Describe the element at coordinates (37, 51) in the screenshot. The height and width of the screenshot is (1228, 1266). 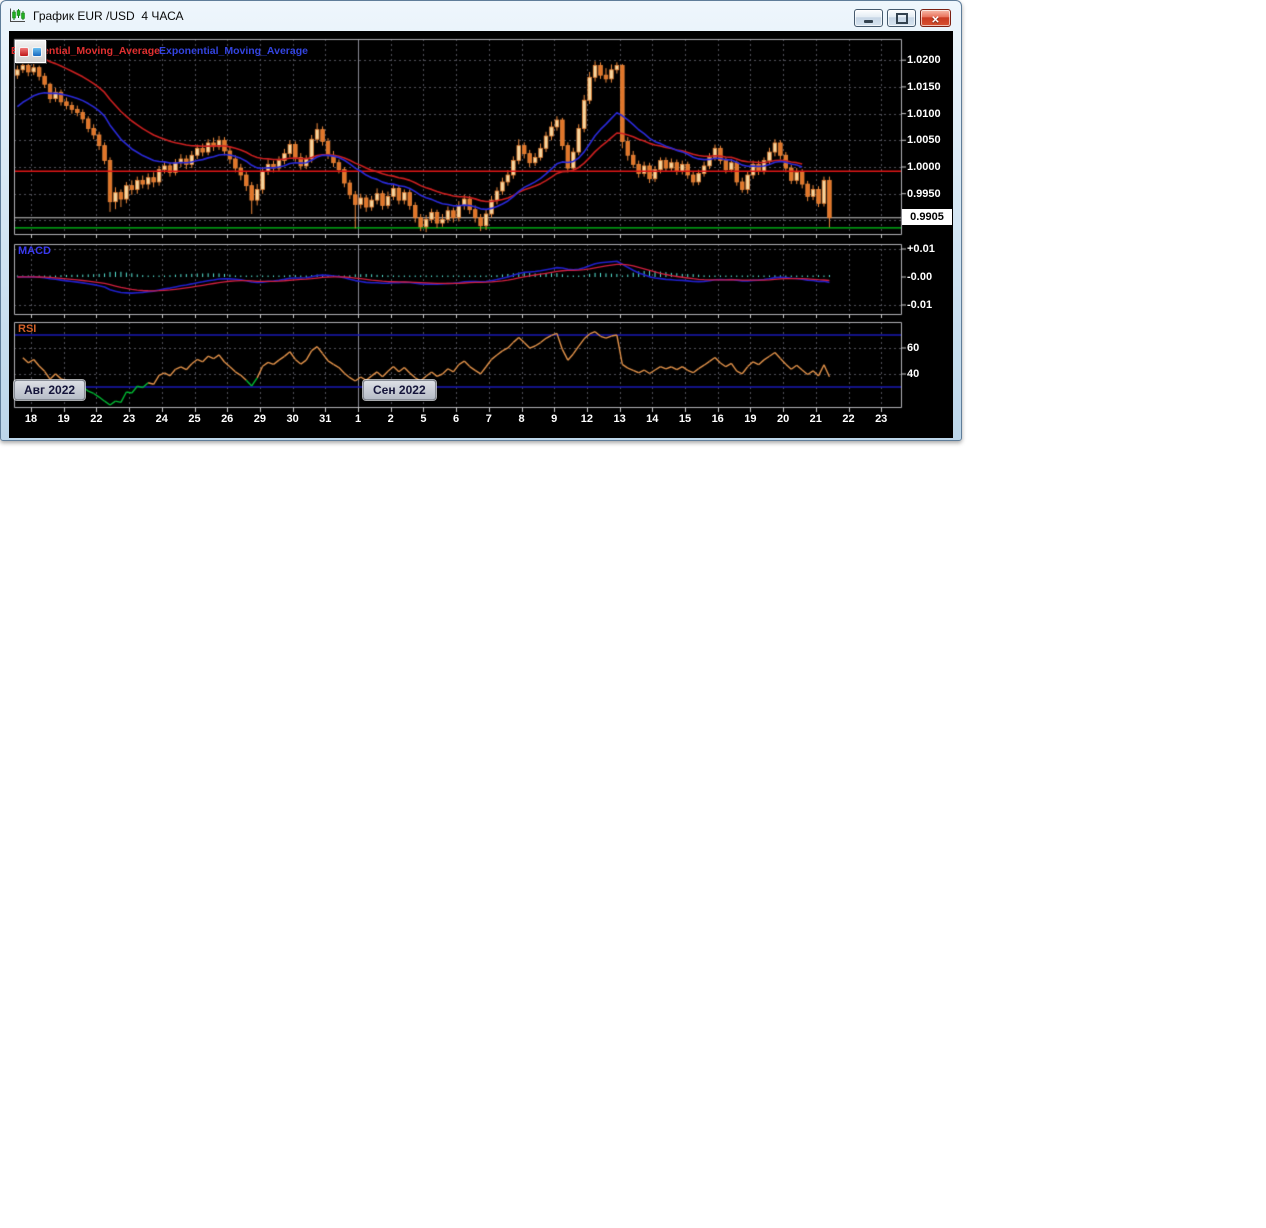
I see `ema-blue-swatch-icon` at that location.